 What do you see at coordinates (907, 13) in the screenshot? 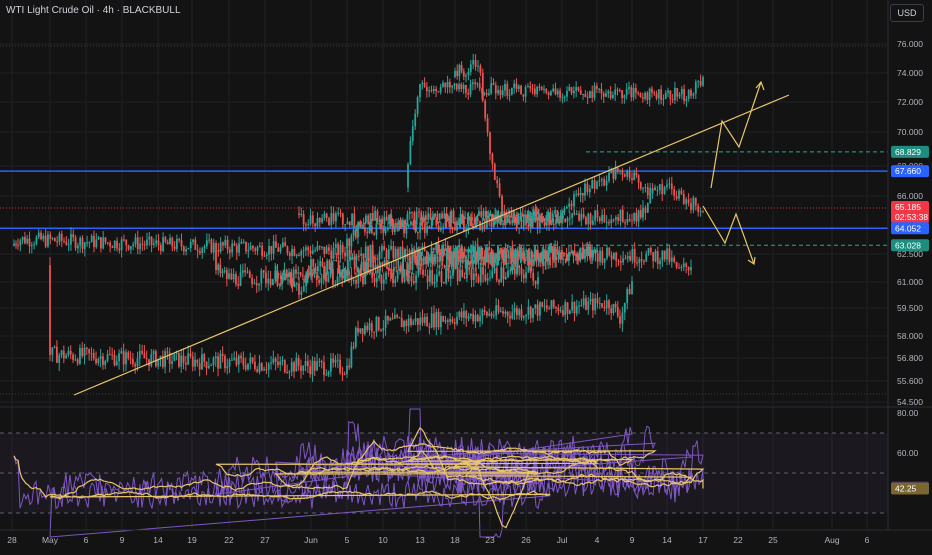
I see `currency-button: USD` at bounding box center [907, 13].